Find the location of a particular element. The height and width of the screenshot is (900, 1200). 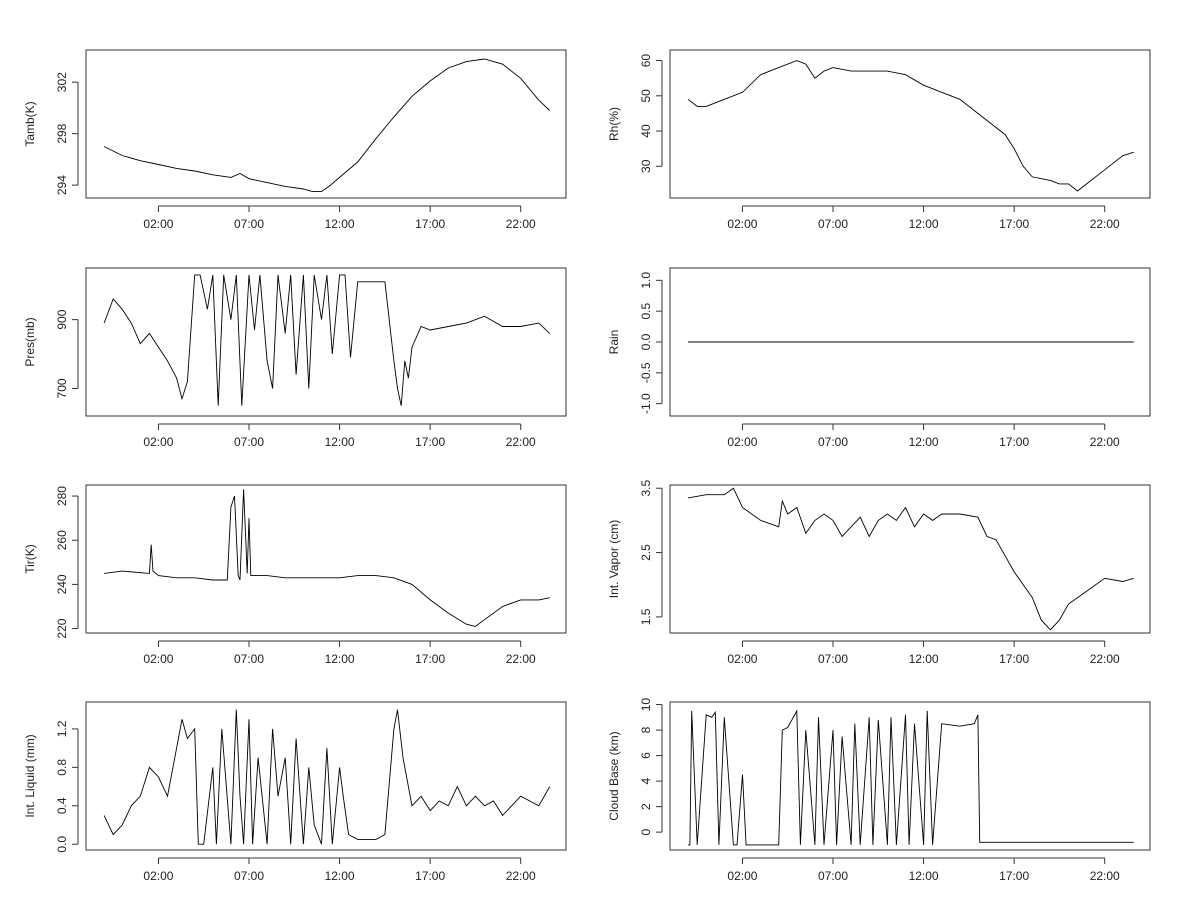

x-axis-vapor: 02:00 07:00 12:00 17:00 22:00 is located at coordinates (923, 653).